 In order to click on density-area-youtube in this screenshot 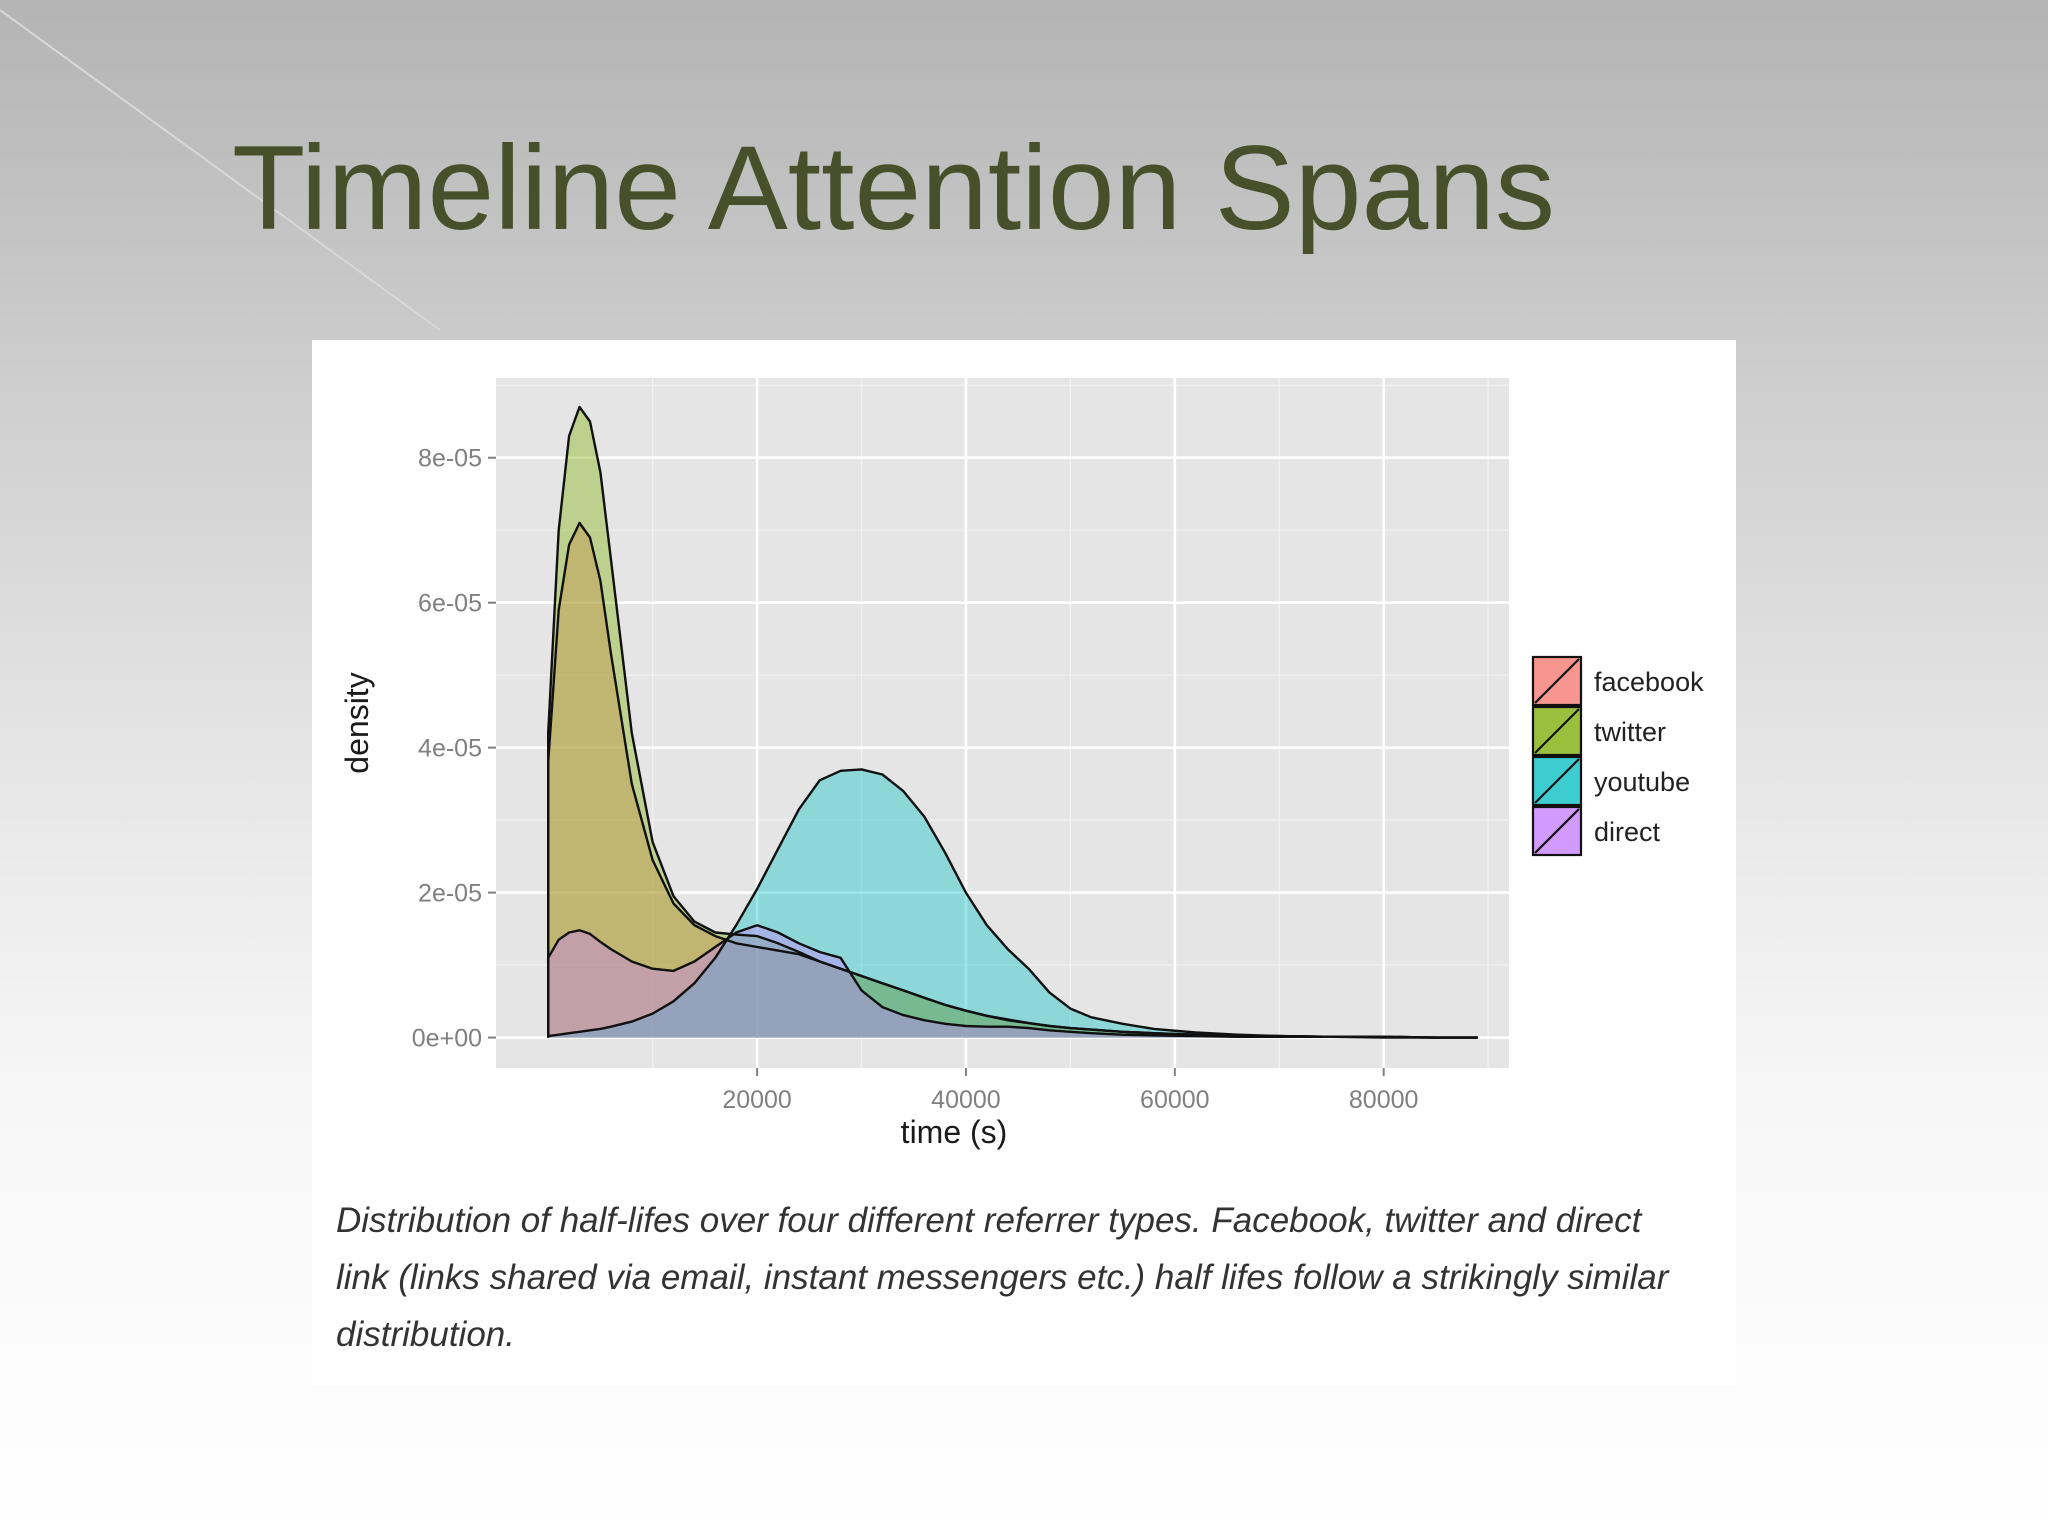, I will do `click(1013, 903)`.